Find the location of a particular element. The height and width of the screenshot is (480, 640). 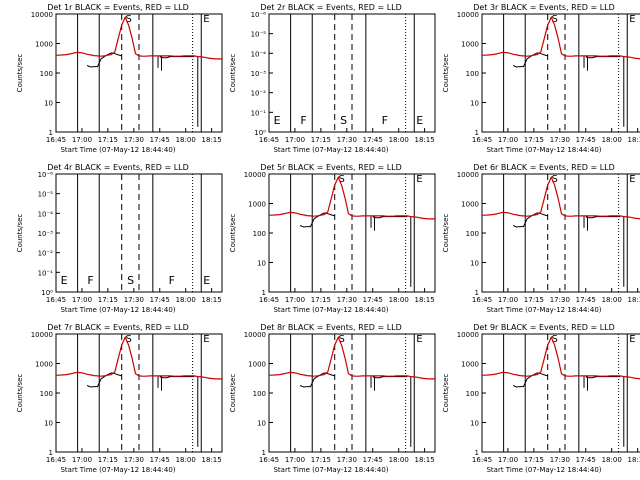

y-tick-label: 10⁻¹ is located at coordinates (259, 113).